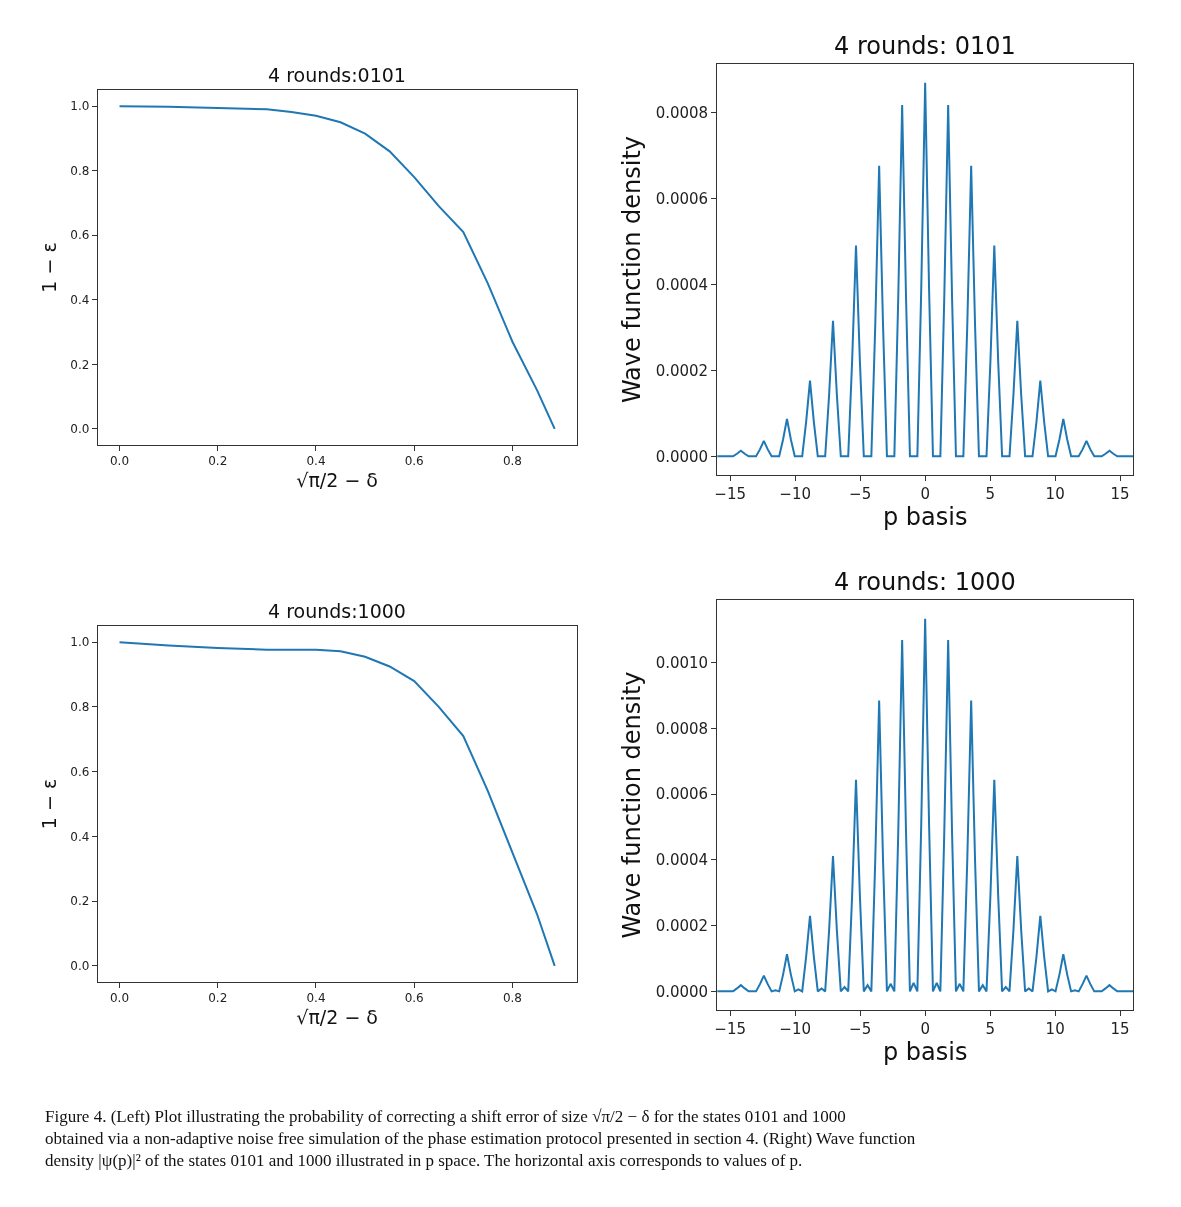 This screenshot has height=1207, width=1181. I want to click on chart-title: 4 rounds: 0101, so click(925, 46).